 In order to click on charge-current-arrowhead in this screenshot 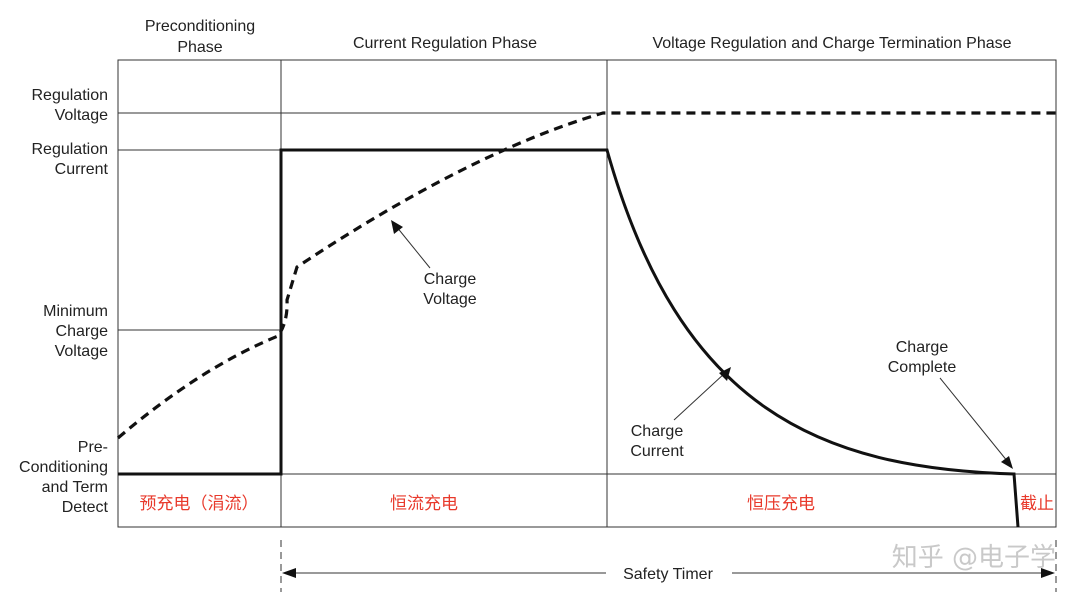, I will do `click(725, 374)`.